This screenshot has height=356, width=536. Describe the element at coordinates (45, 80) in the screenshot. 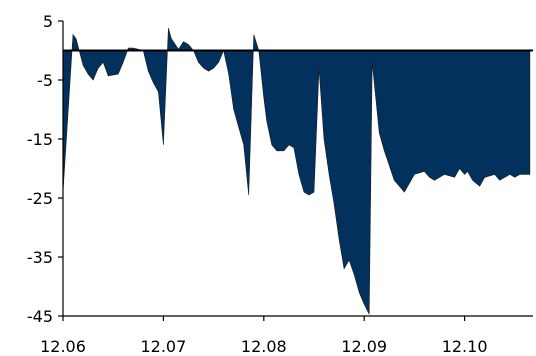

I see `y-tick-label: -5` at that location.